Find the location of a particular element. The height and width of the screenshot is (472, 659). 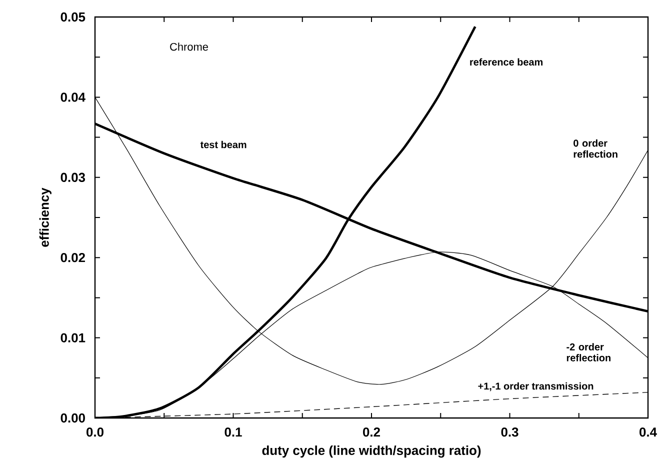

text: 0 order reflection is located at coordinates (596, 148).